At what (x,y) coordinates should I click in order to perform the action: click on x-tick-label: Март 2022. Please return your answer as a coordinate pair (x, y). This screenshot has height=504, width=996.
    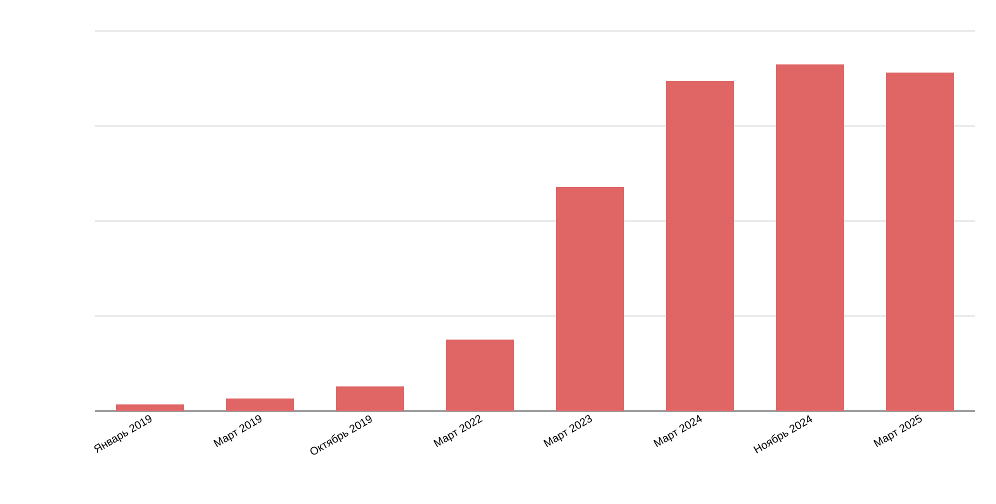
    Looking at the image, I should click on (458, 431).